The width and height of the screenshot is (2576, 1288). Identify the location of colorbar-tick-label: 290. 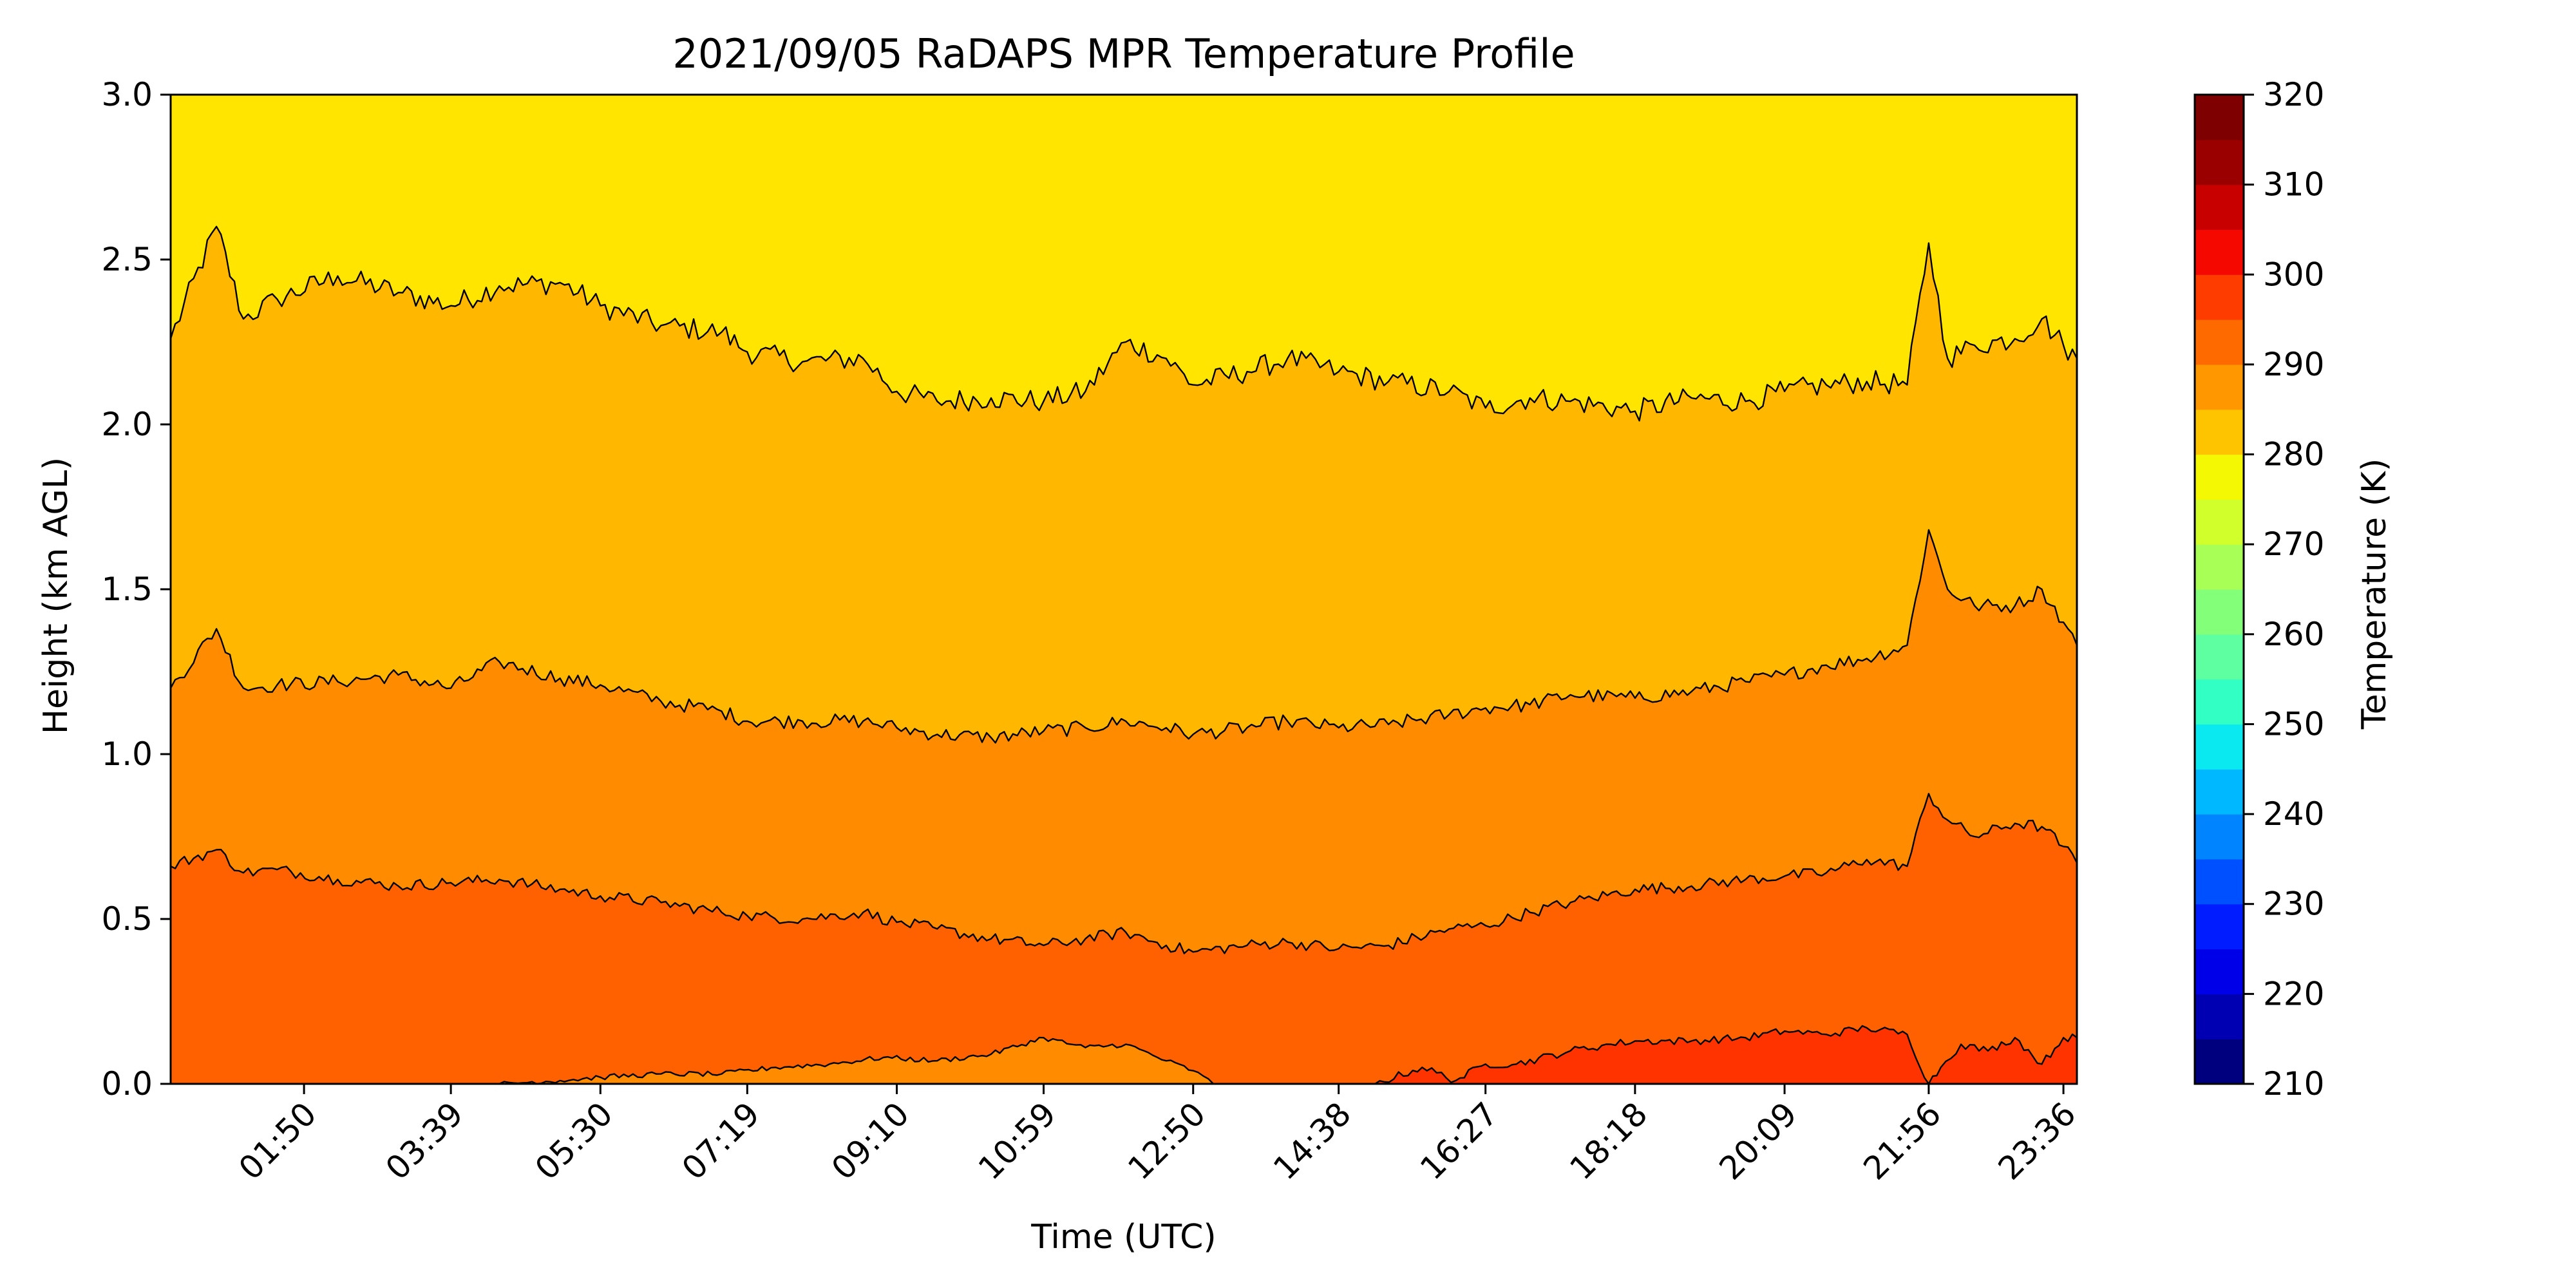
(2293, 365).